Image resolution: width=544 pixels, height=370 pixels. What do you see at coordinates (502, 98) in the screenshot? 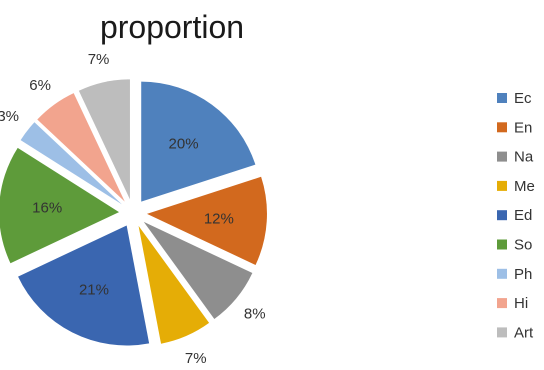
I see `legend-swatch-ec` at bounding box center [502, 98].